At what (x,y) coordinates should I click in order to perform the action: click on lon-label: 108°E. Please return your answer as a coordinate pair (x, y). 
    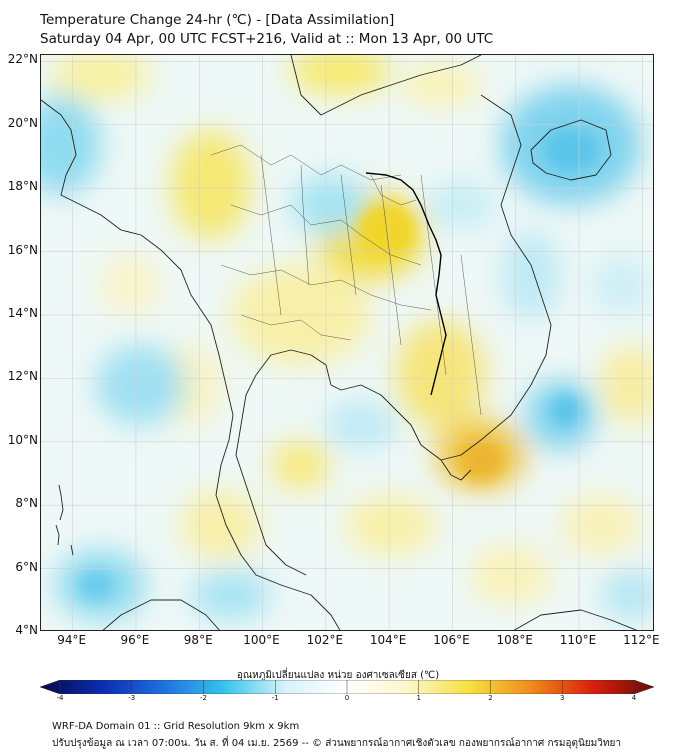
    Looking at the image, I should click on (514, 640).